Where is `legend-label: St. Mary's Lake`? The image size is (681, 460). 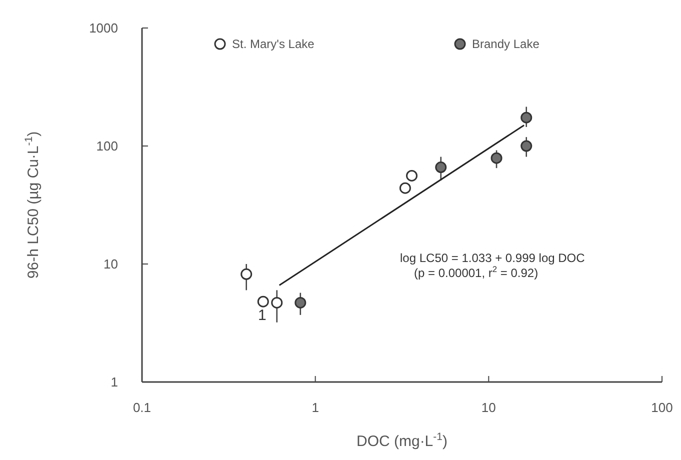
legend-label: St. Mary's Lake is located at coordinates (273, 44).